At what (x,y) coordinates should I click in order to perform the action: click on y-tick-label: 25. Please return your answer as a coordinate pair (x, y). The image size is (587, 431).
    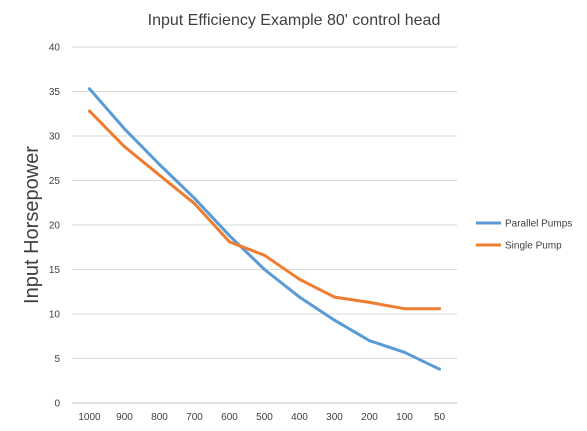
    Looking at the image, I should click on (55, 181).